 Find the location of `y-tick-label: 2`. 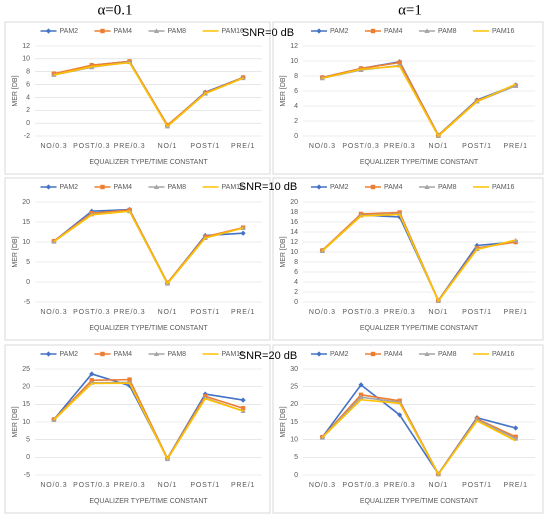

y-tick-label: 2 is located at coordinates (296, 292).